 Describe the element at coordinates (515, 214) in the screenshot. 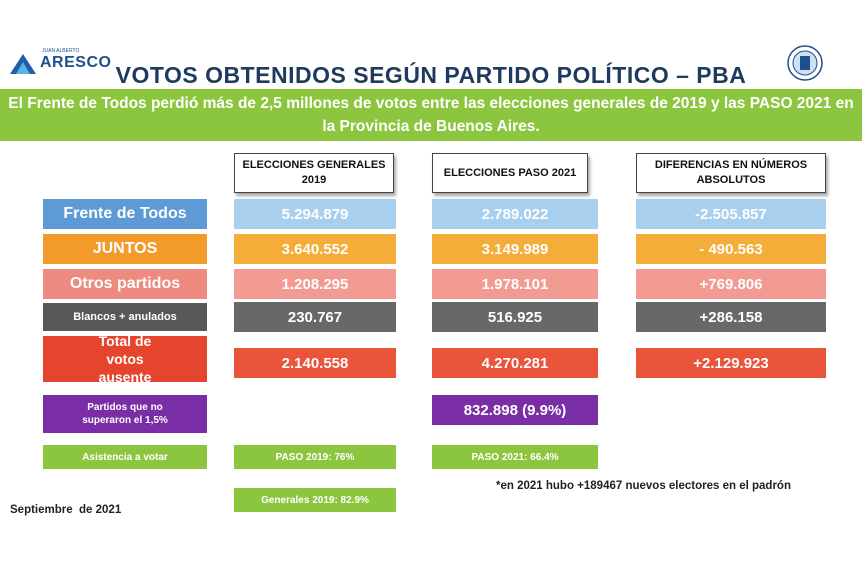

I see `cell-frente-paso-2021: 2.789.022` at that location.